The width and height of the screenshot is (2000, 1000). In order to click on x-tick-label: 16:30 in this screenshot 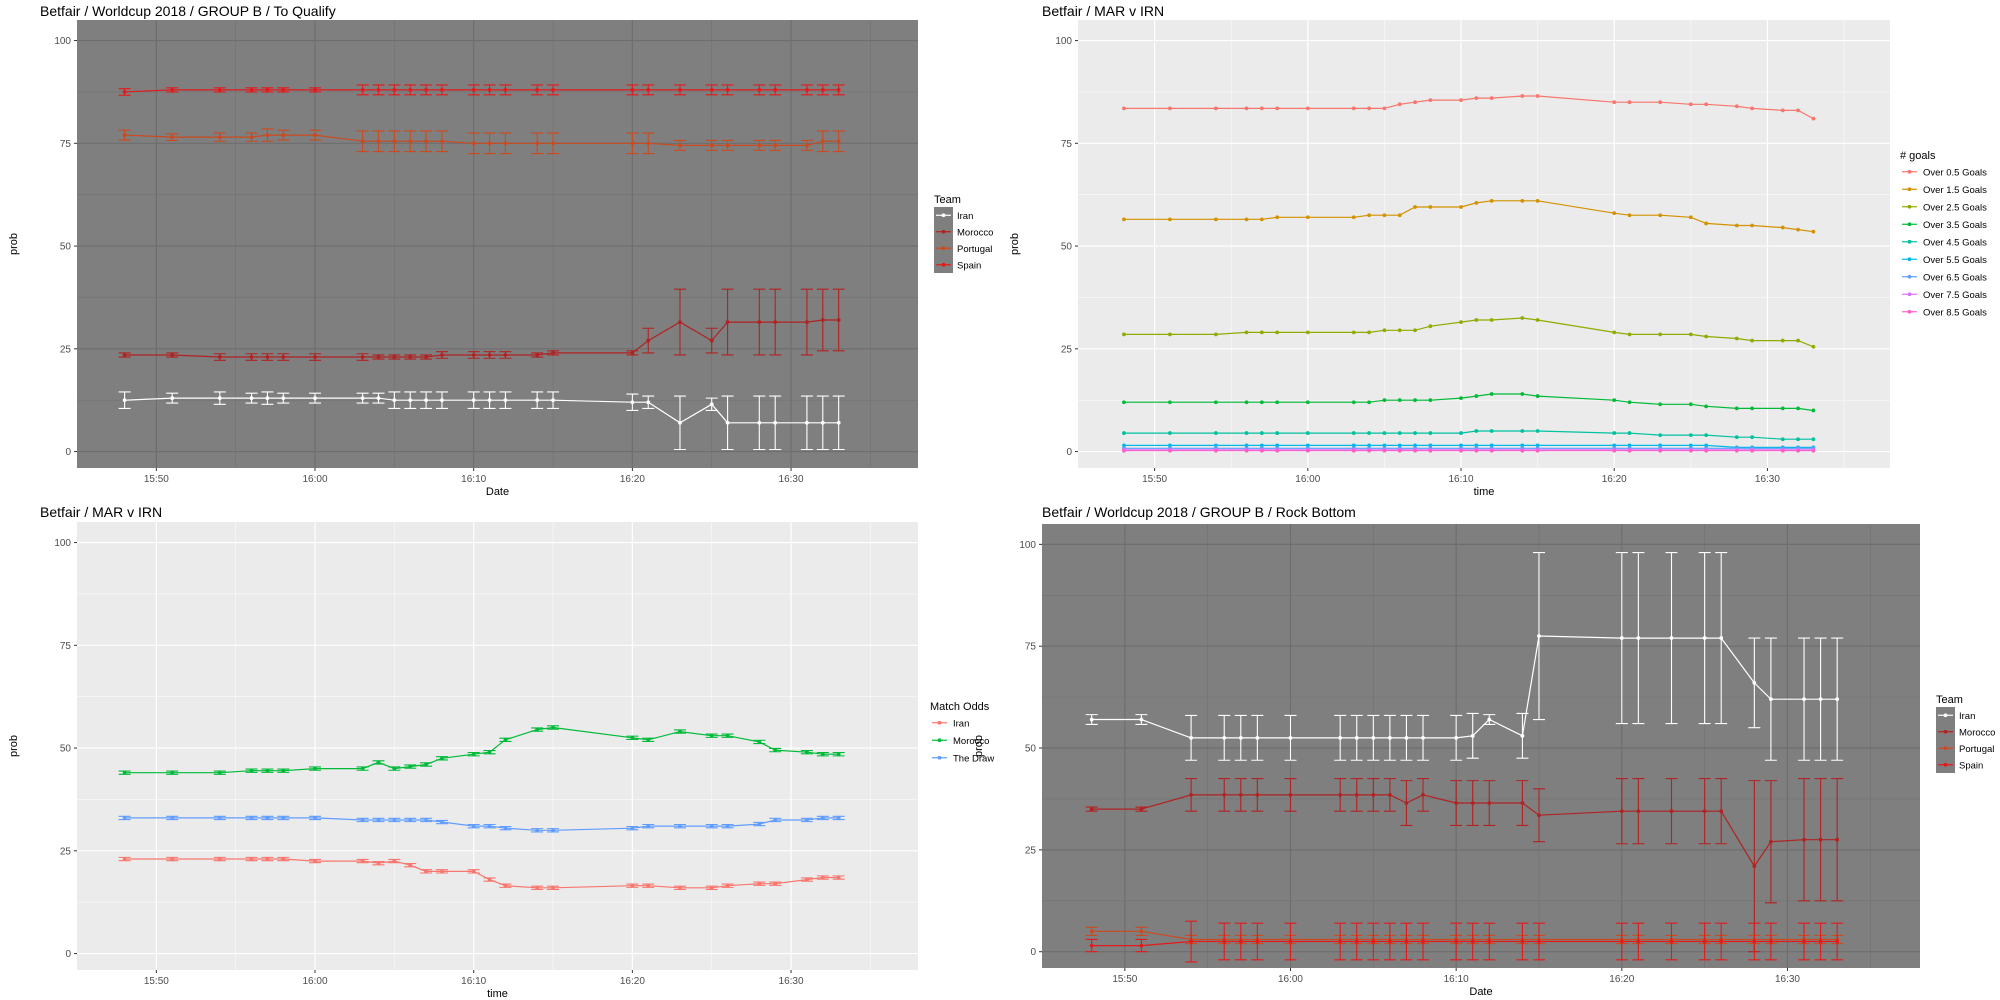, I will do `click(1767, 479)`.